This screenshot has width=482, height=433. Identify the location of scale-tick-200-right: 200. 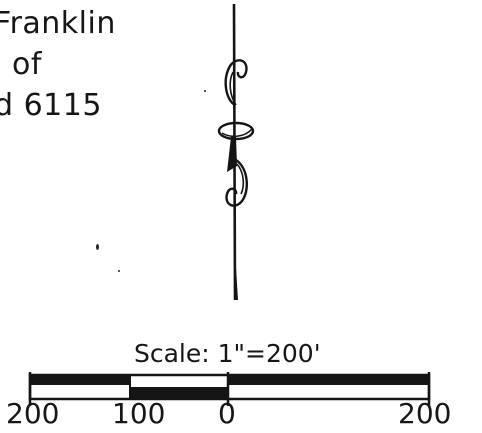
(425, 413).